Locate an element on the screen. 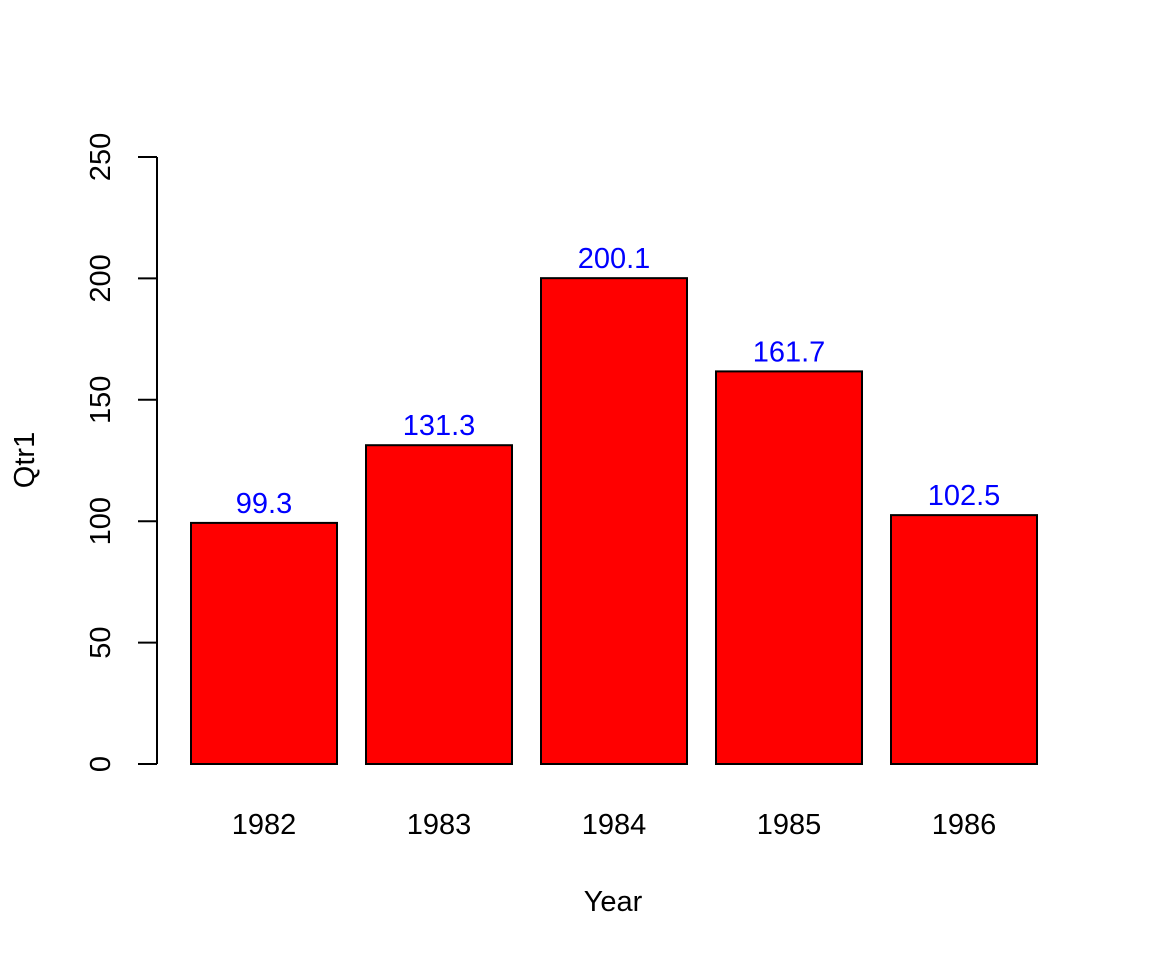 The height and width of the screenshot is (960, 1152). y-tick-label: 50 is located at coordinates (101, 642).